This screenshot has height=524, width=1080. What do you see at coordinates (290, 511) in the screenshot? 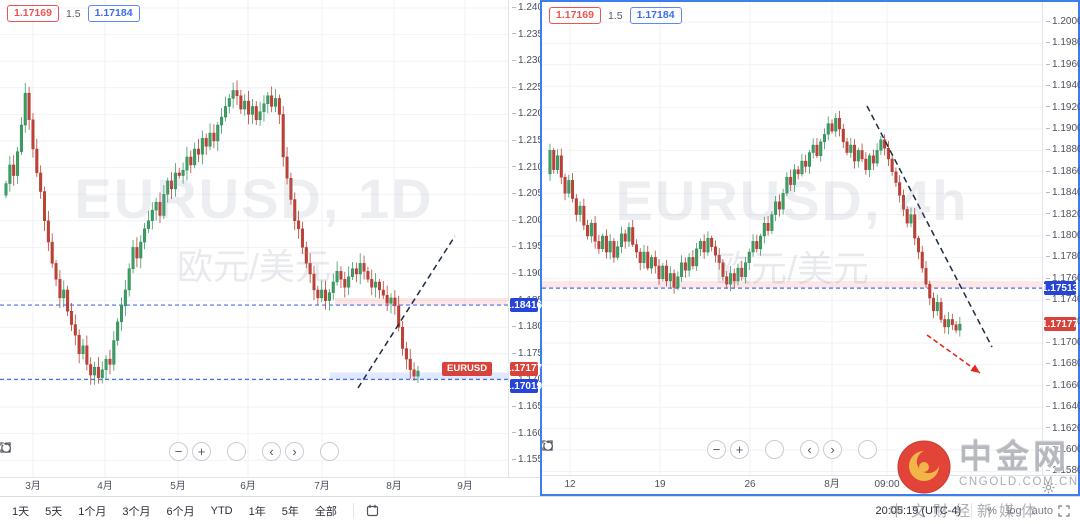
I see `range-button-7: 5年` at bounding box center [290, 511].